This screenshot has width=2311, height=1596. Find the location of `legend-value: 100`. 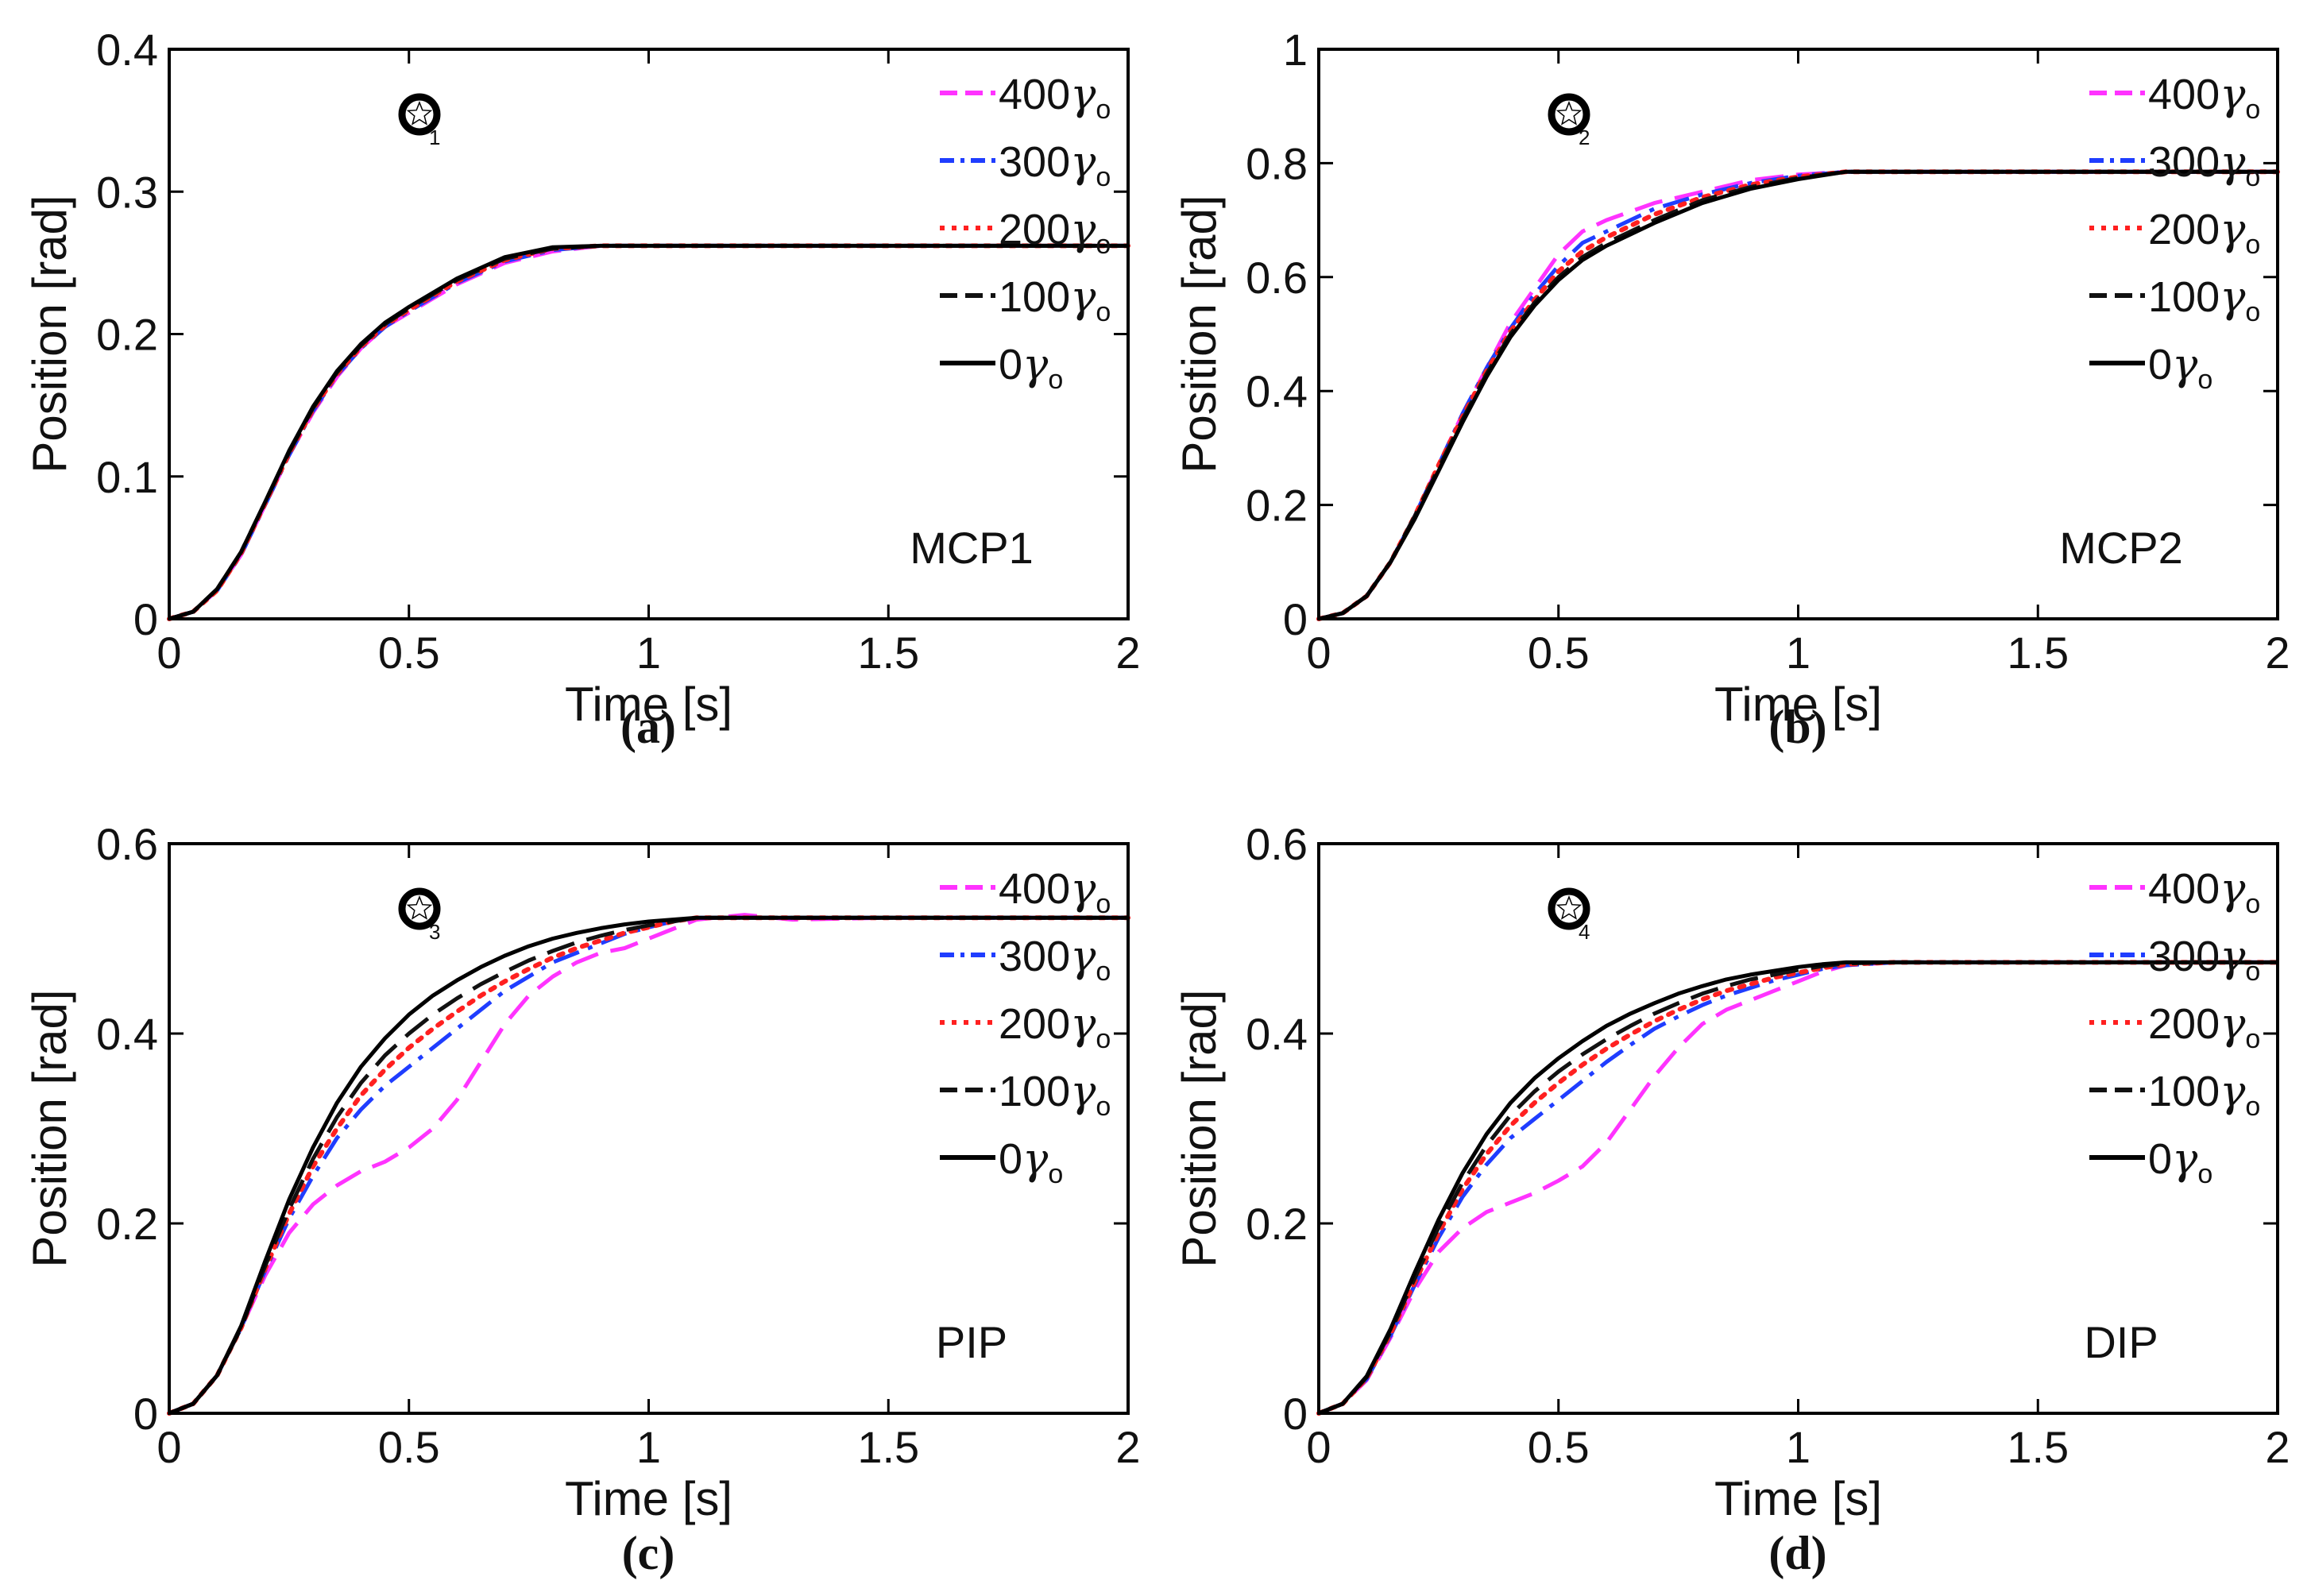

legend-value: 100 is located at coordinates (2184, 297).